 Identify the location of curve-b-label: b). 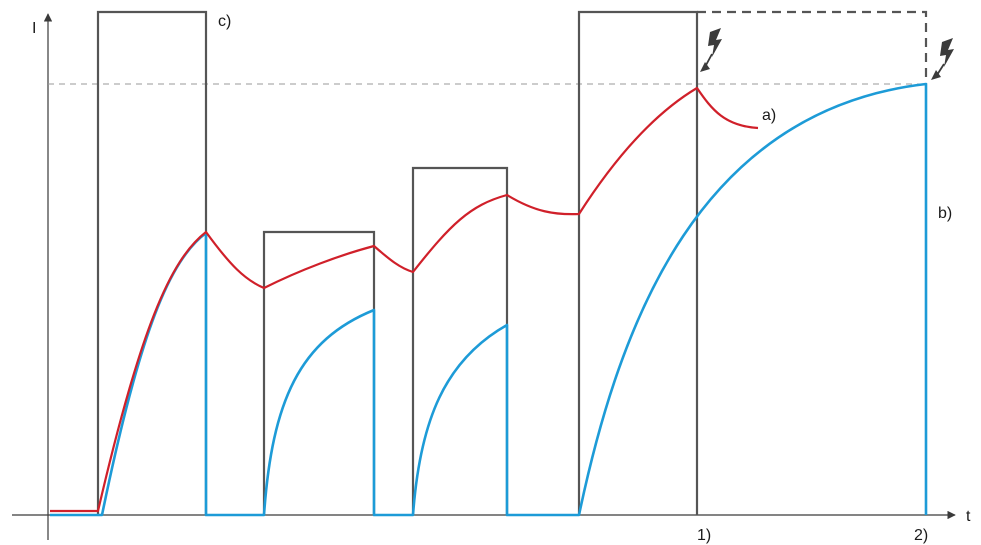
(945, 213).